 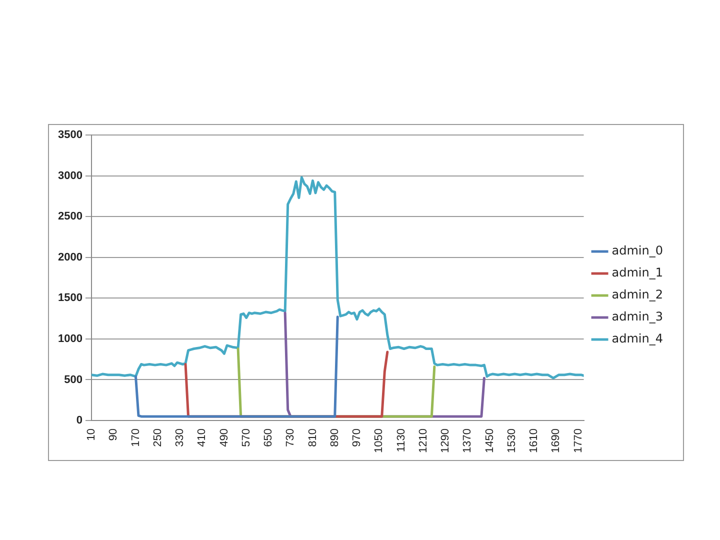 What do you see at coordinates (70, 176) in the screenshot?
I see `y-tick-label: 3000` at bounding box center [70, 176].